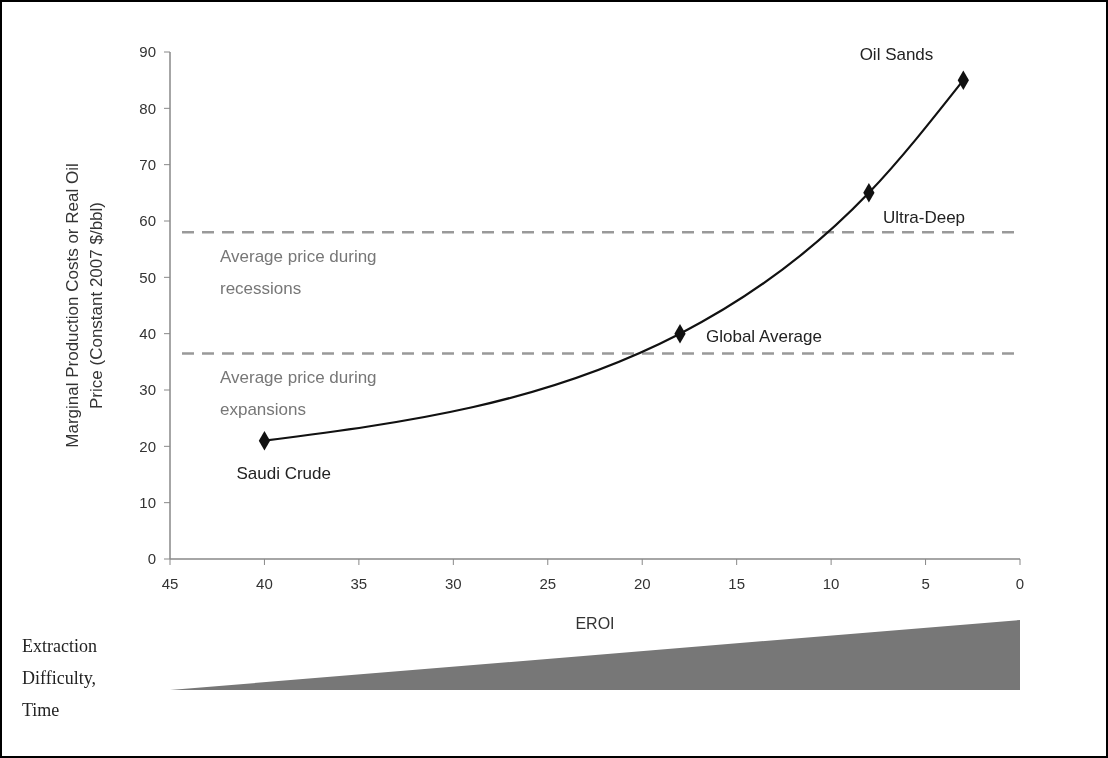  I want to click on x-tick-label: 5, so click(925, 583).